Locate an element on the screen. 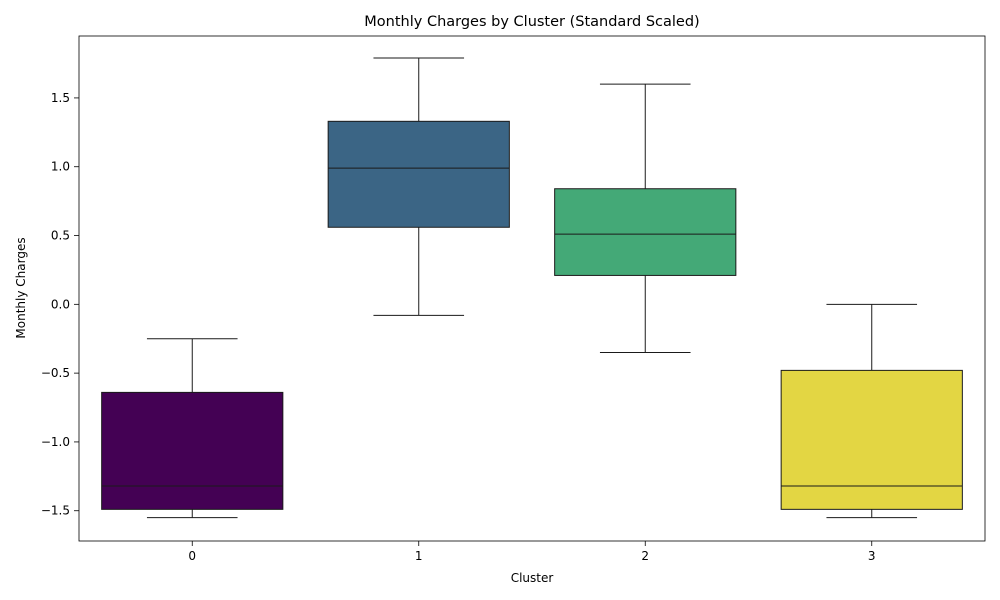 Image resolution: width=1000 pixels, height=600 pixels. y-axis-title: Monthly Charges is located at coordinates (21, 287).